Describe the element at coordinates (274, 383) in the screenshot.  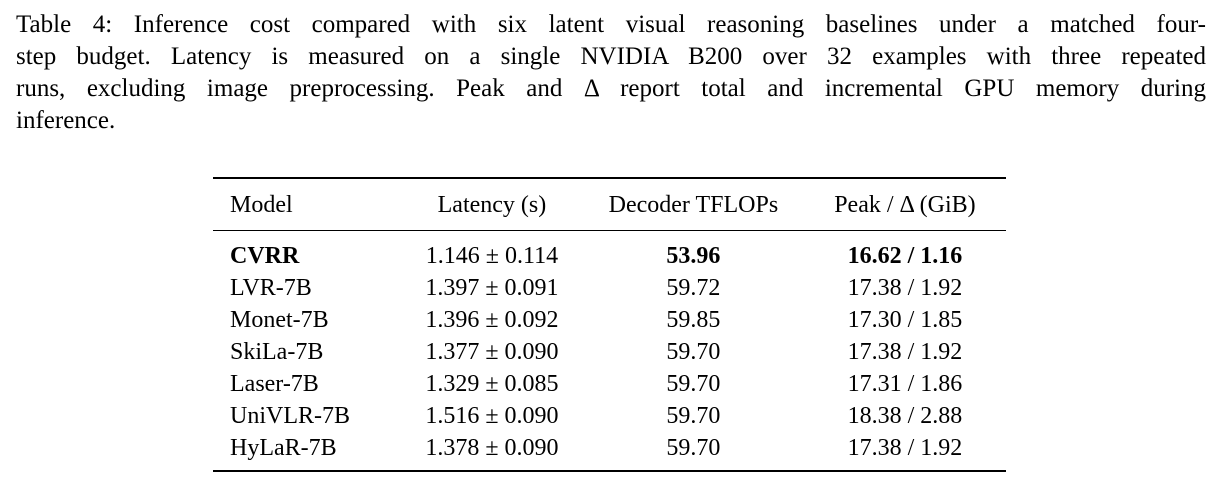
I see `cell-model: Laser-7B` at that location.